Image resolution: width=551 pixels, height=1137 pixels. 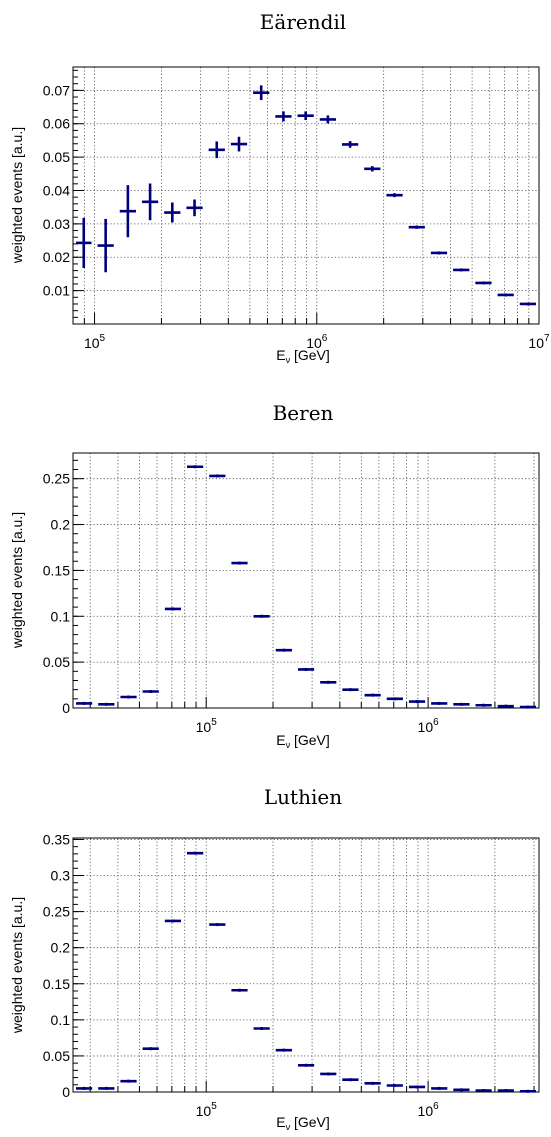 What do you see at coordinates (317, 1110) in the screenshot?
I see `x-tick-labels: 10⁵ 10⁶` at bounding box center [317, 1110].